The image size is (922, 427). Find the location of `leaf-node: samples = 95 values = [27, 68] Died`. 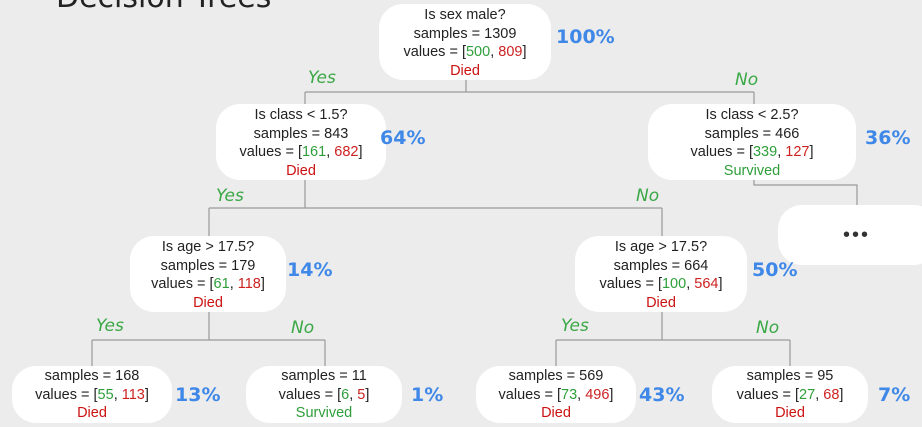

leaf-node: samples = 95 values = [27, 68] Died is located at coordinates (790, 394).